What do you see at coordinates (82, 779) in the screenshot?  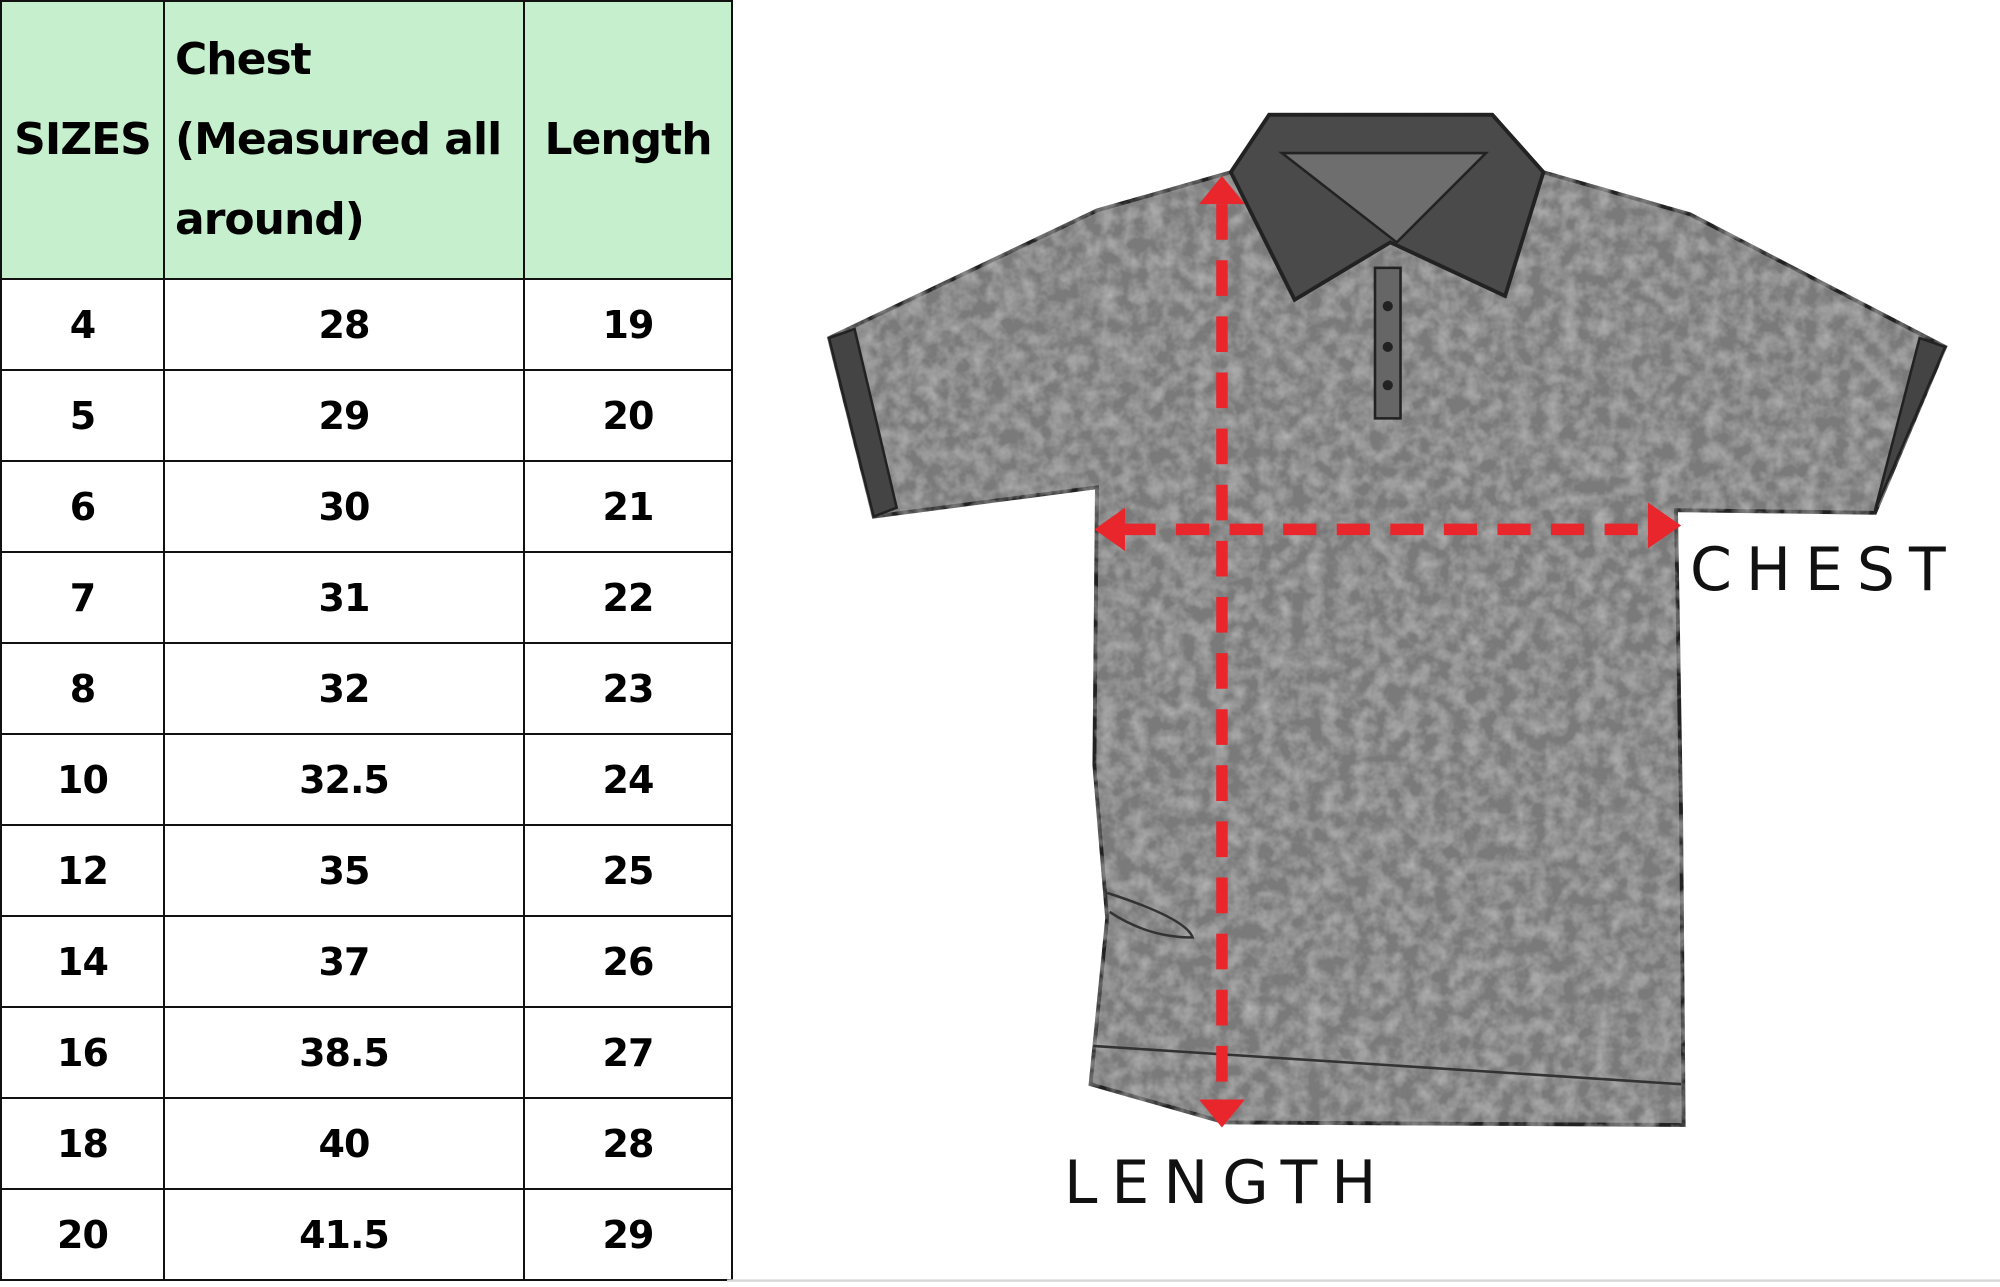 I see `size-cell: 10` at bounding box center [82, 779].